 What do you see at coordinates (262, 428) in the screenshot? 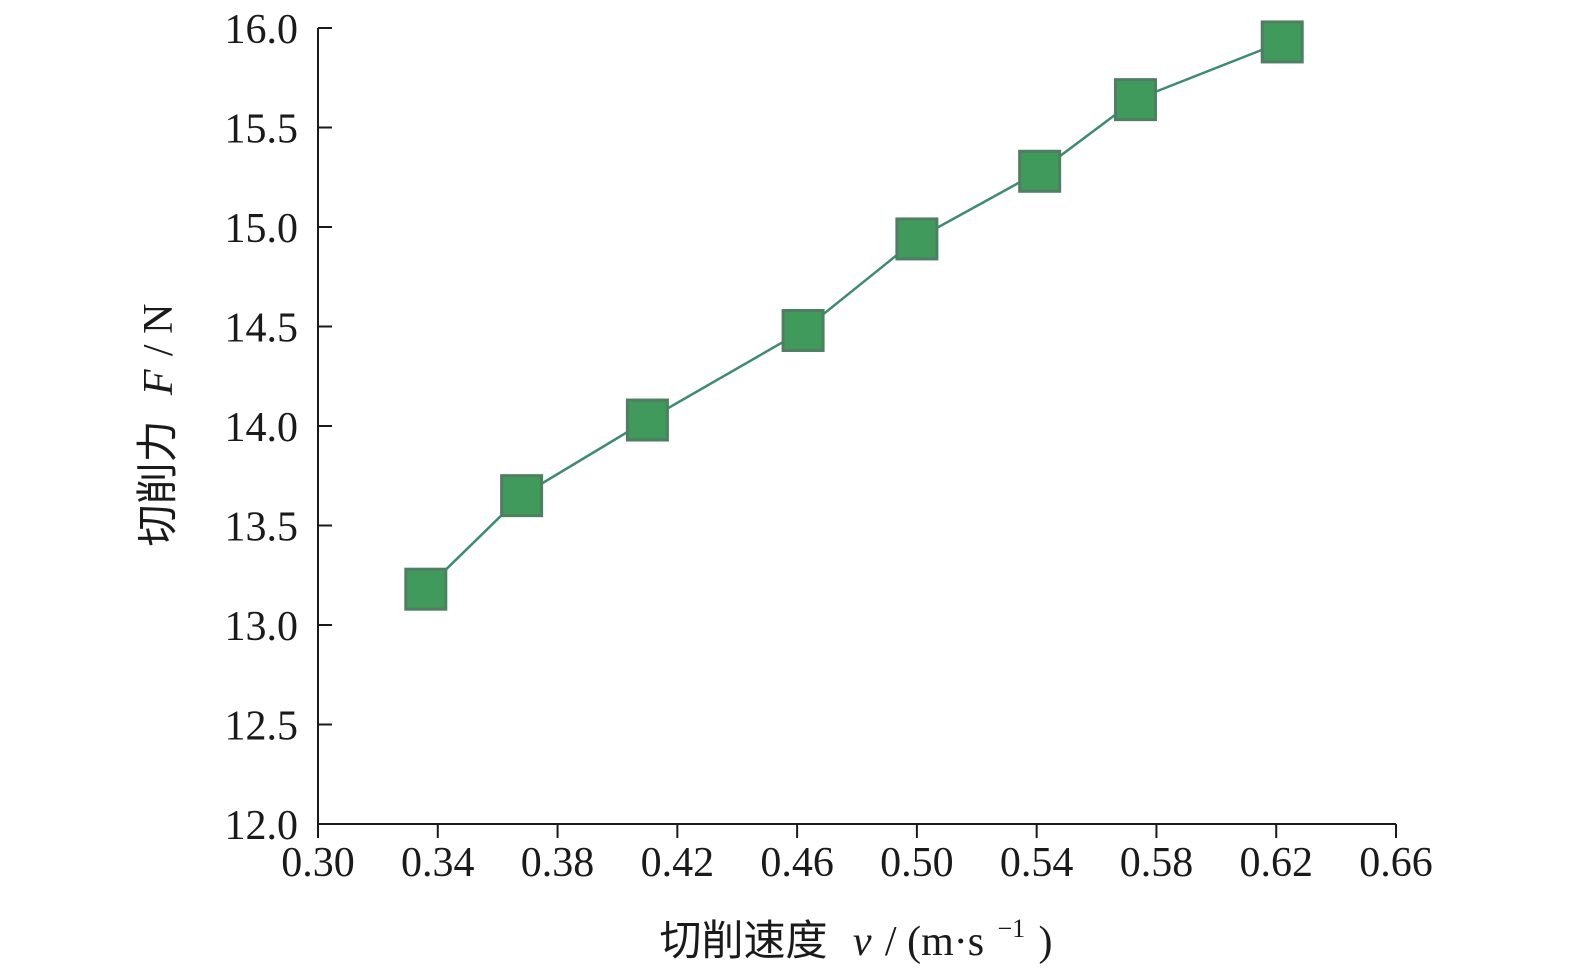
I see `y-tick-label: 14.0` at bounding box center [262, 428].